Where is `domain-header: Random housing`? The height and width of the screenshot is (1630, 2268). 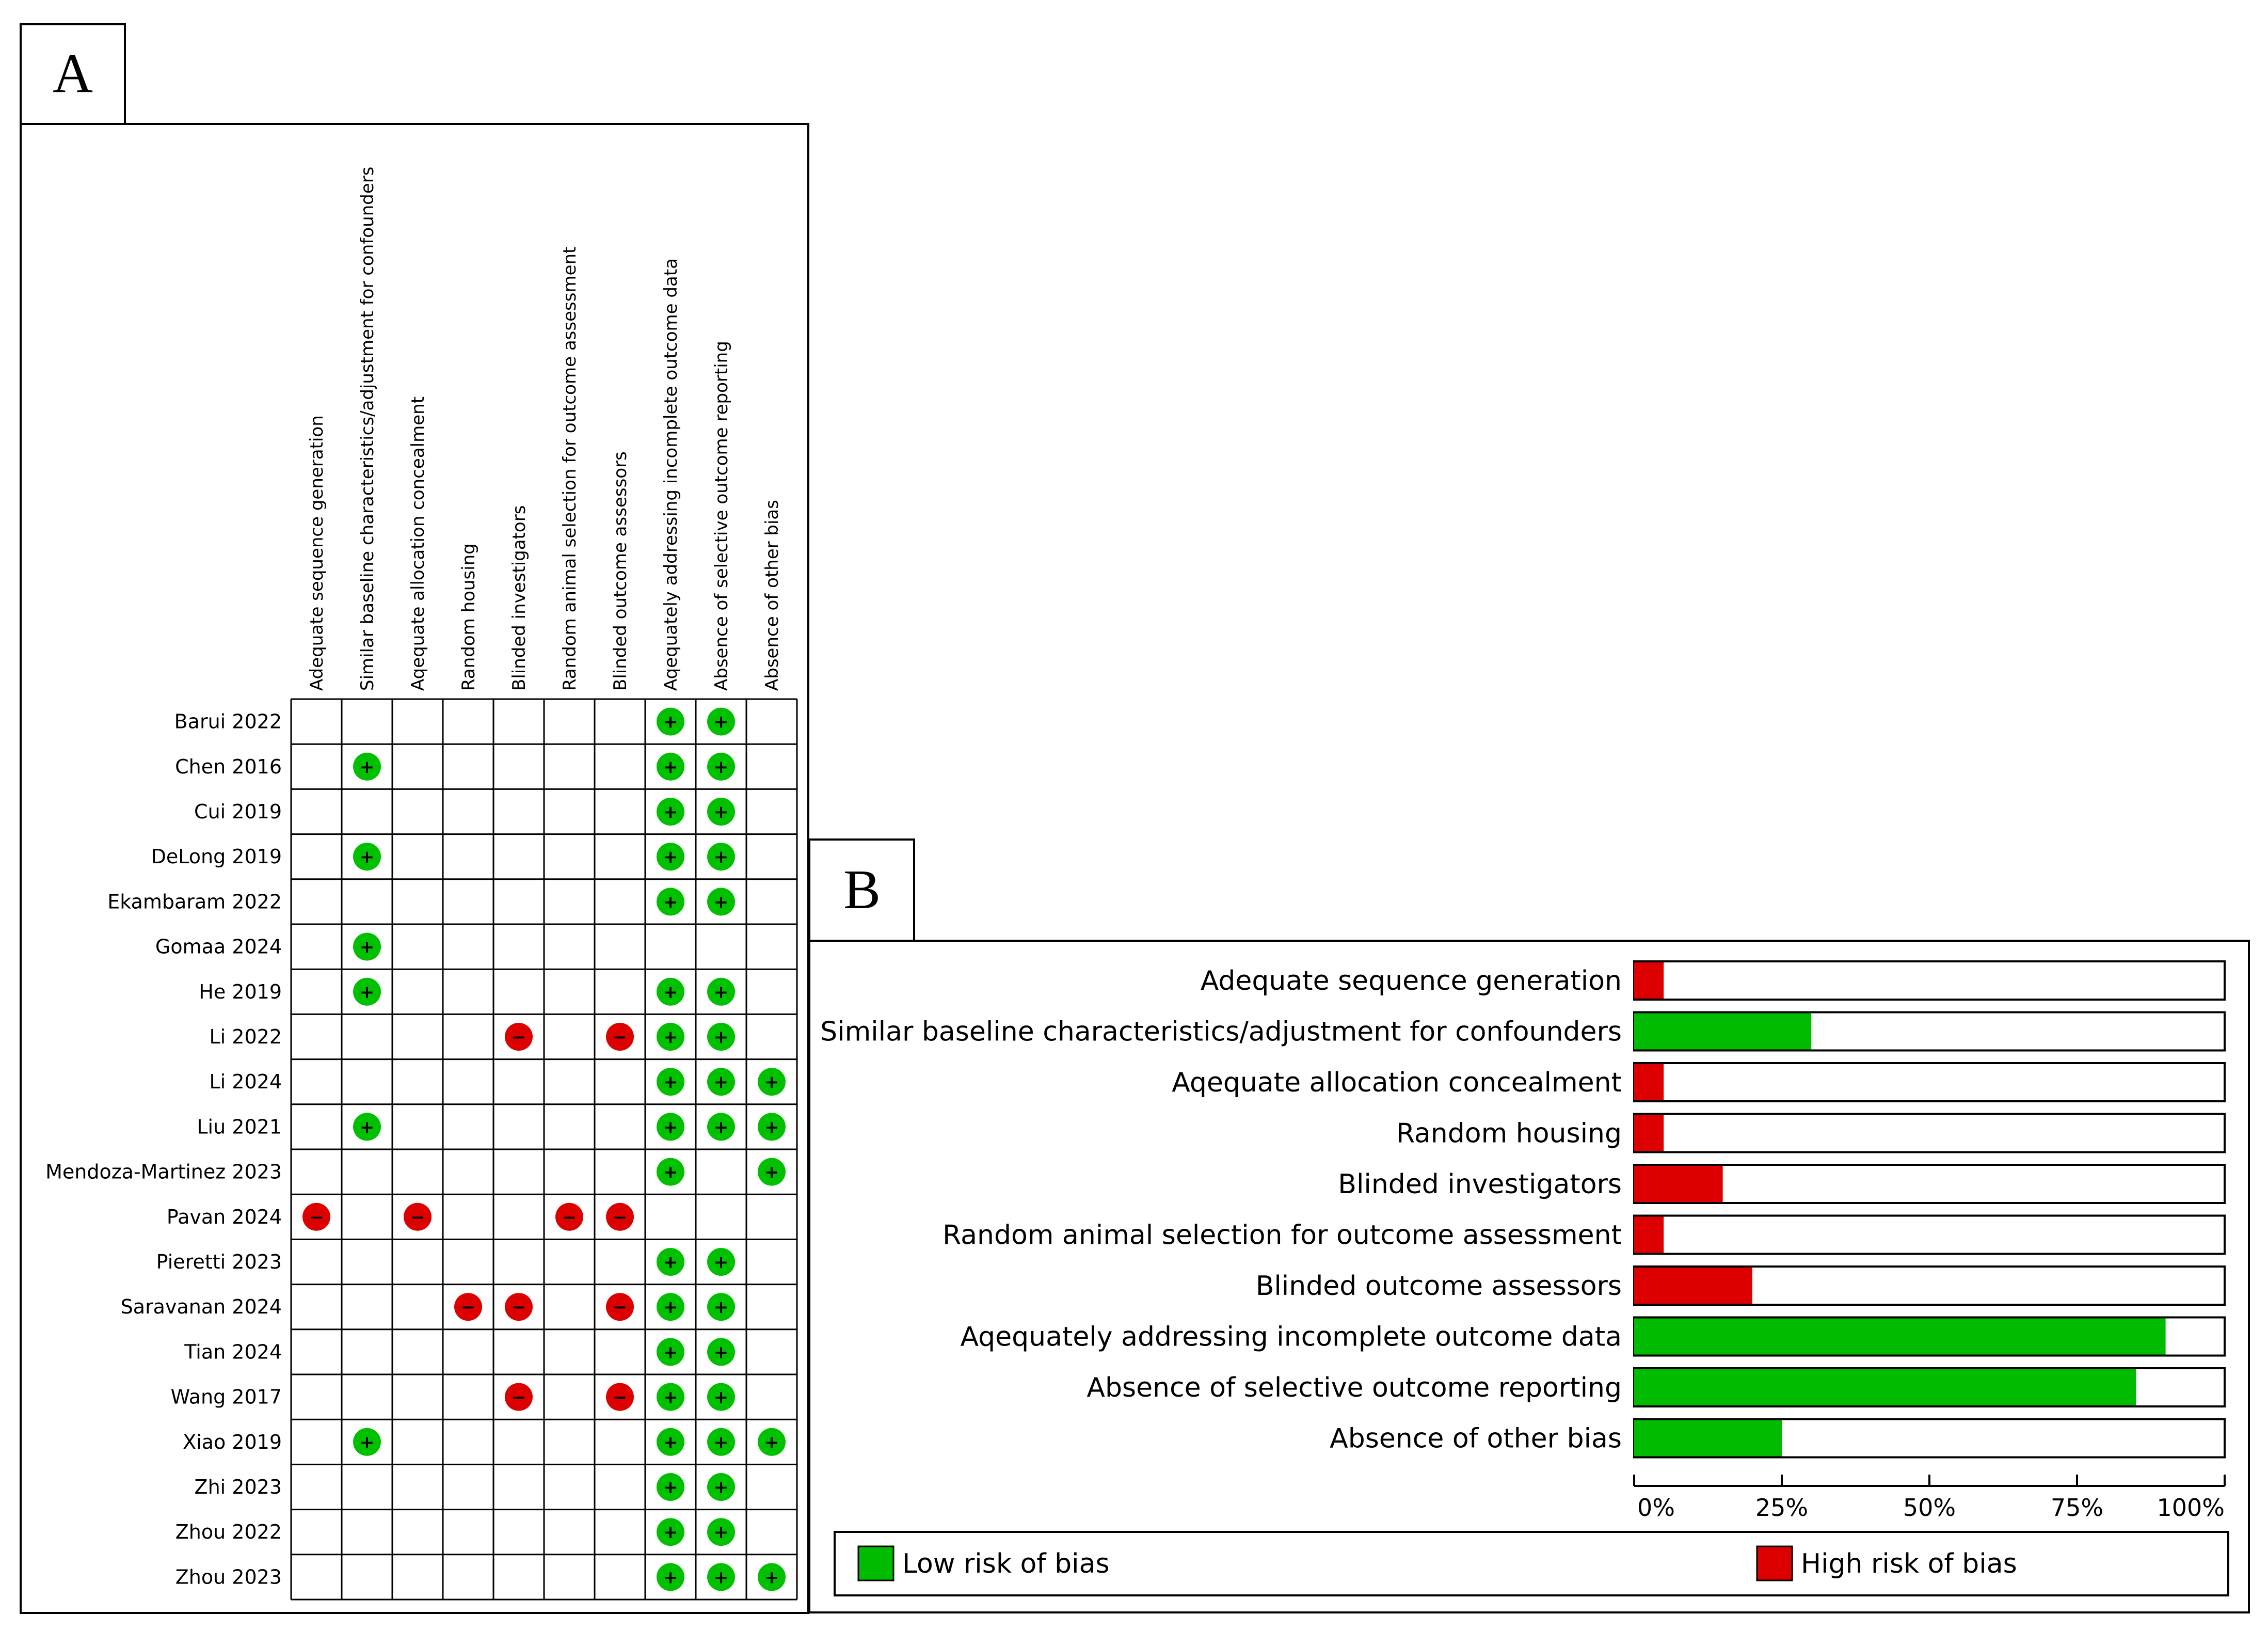 domain-header: Random housing is located at coordinates (469, 617).